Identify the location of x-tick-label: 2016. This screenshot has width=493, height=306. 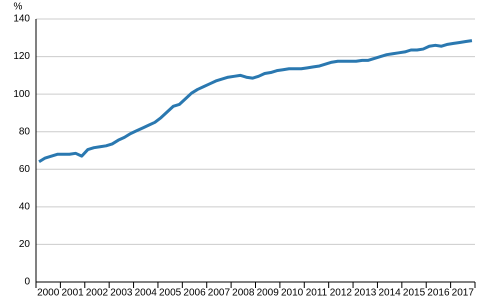
(438, 293).